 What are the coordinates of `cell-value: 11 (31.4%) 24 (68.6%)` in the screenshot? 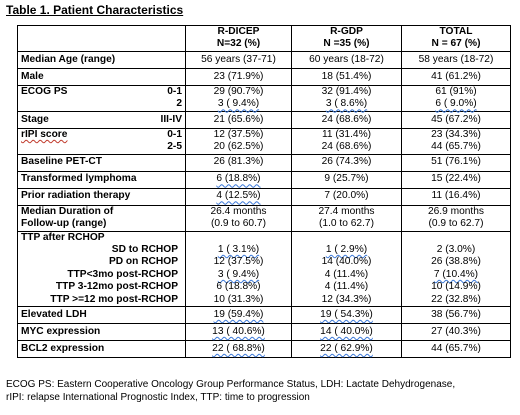 It's located at (346, 141).